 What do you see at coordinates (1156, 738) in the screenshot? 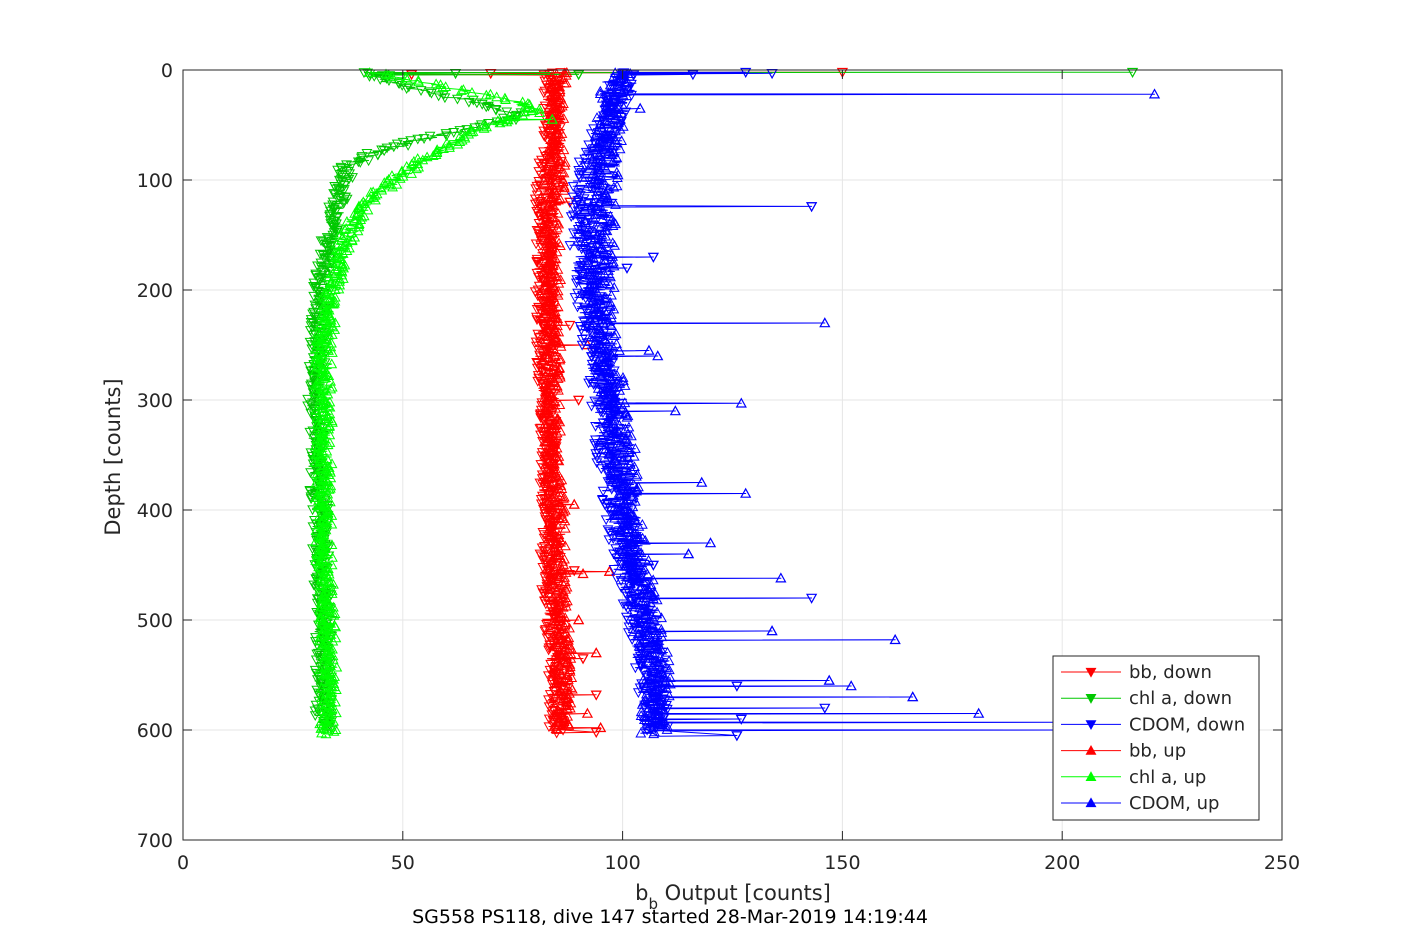
I see `legend-box` at bounding box center [1156, 738].